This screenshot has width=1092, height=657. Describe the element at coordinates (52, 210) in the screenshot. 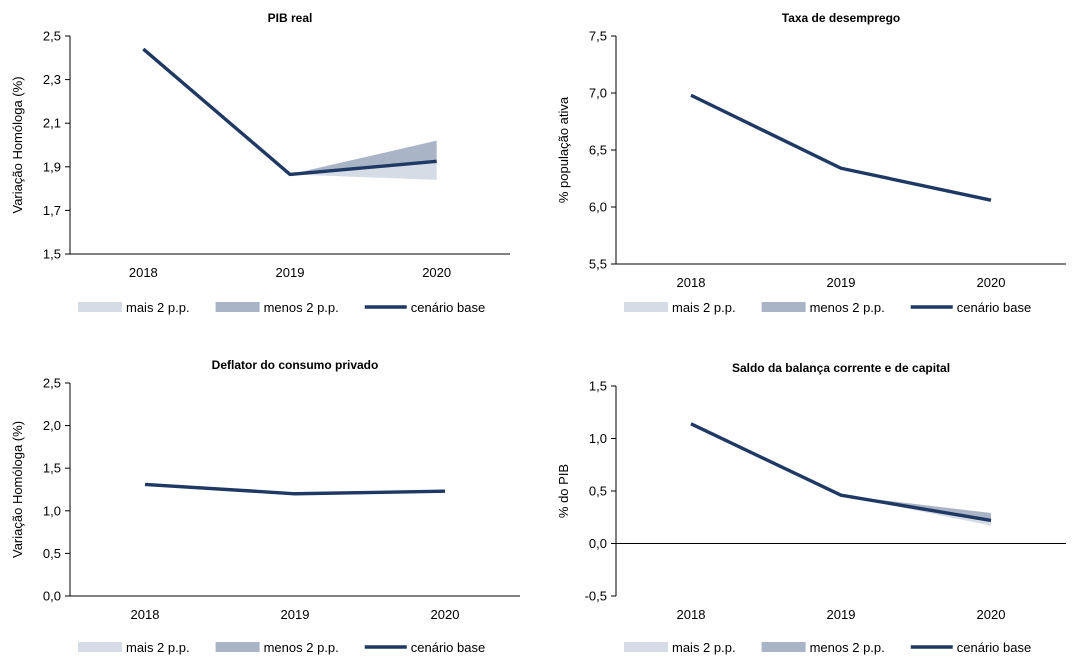

I see `y-tick-label: 1,7` at that location.